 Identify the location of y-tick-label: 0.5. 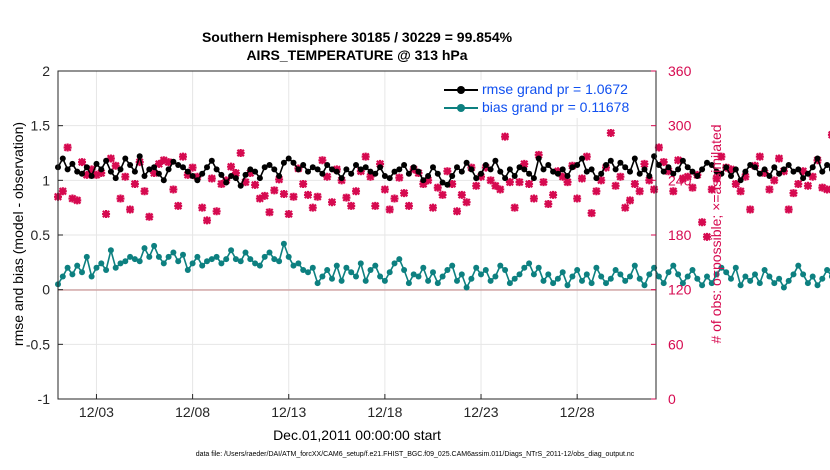
(41, 235).